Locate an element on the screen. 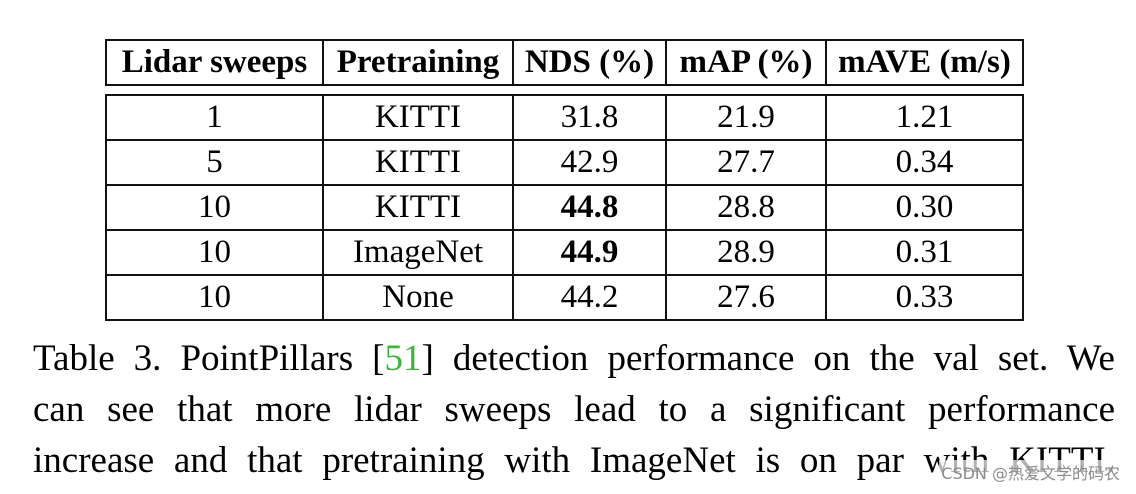 The image size is (1136, 494). header-map: mAP (%) is located at coordinates (746, 62).